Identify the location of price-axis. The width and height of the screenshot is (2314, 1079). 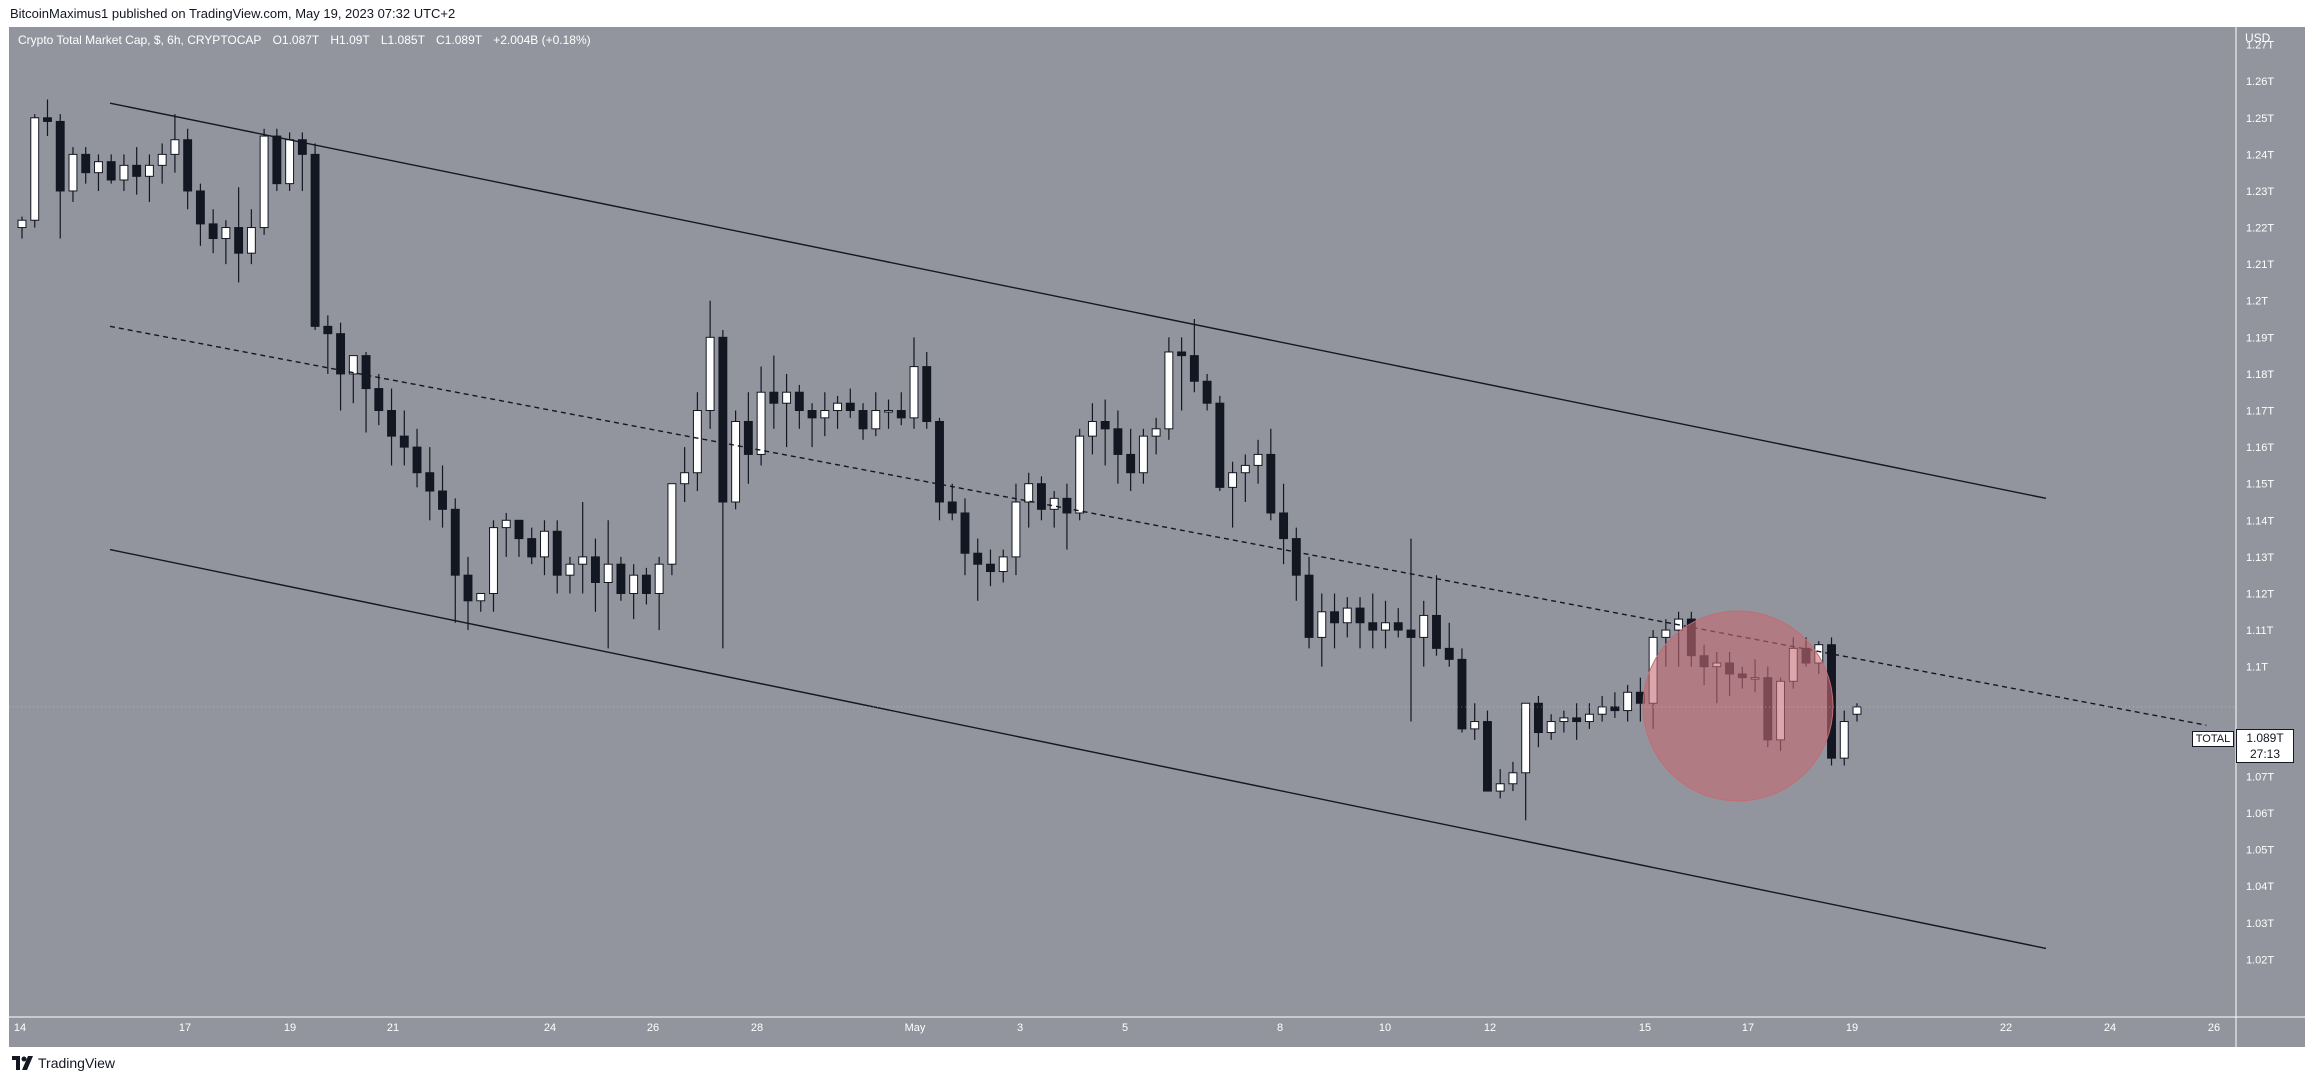
(2270, 522).